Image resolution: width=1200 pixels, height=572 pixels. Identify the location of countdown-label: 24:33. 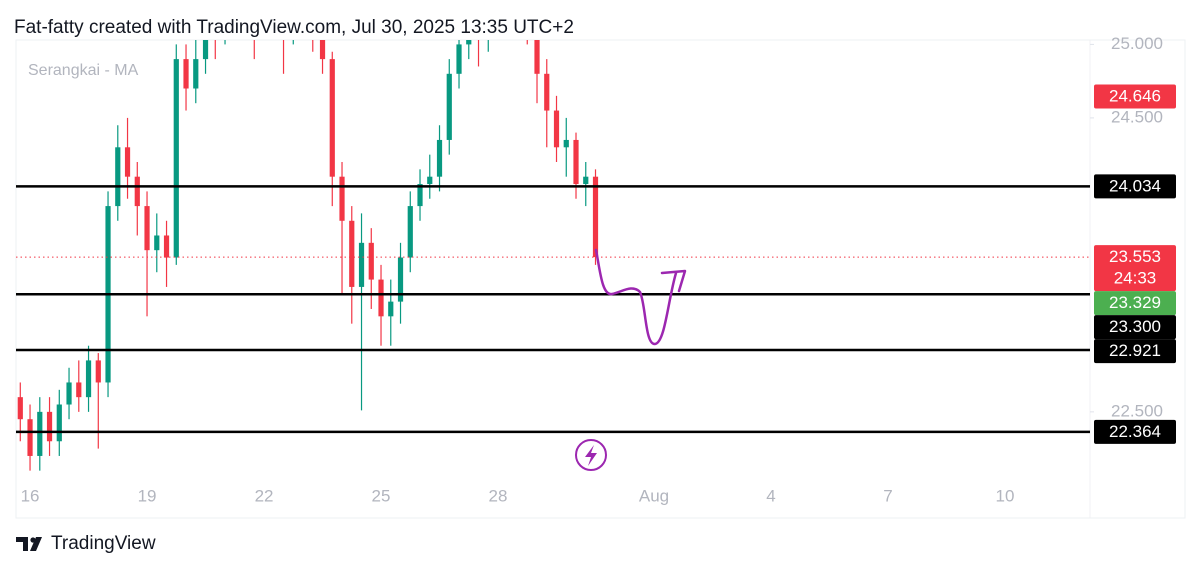
(1135, 278).